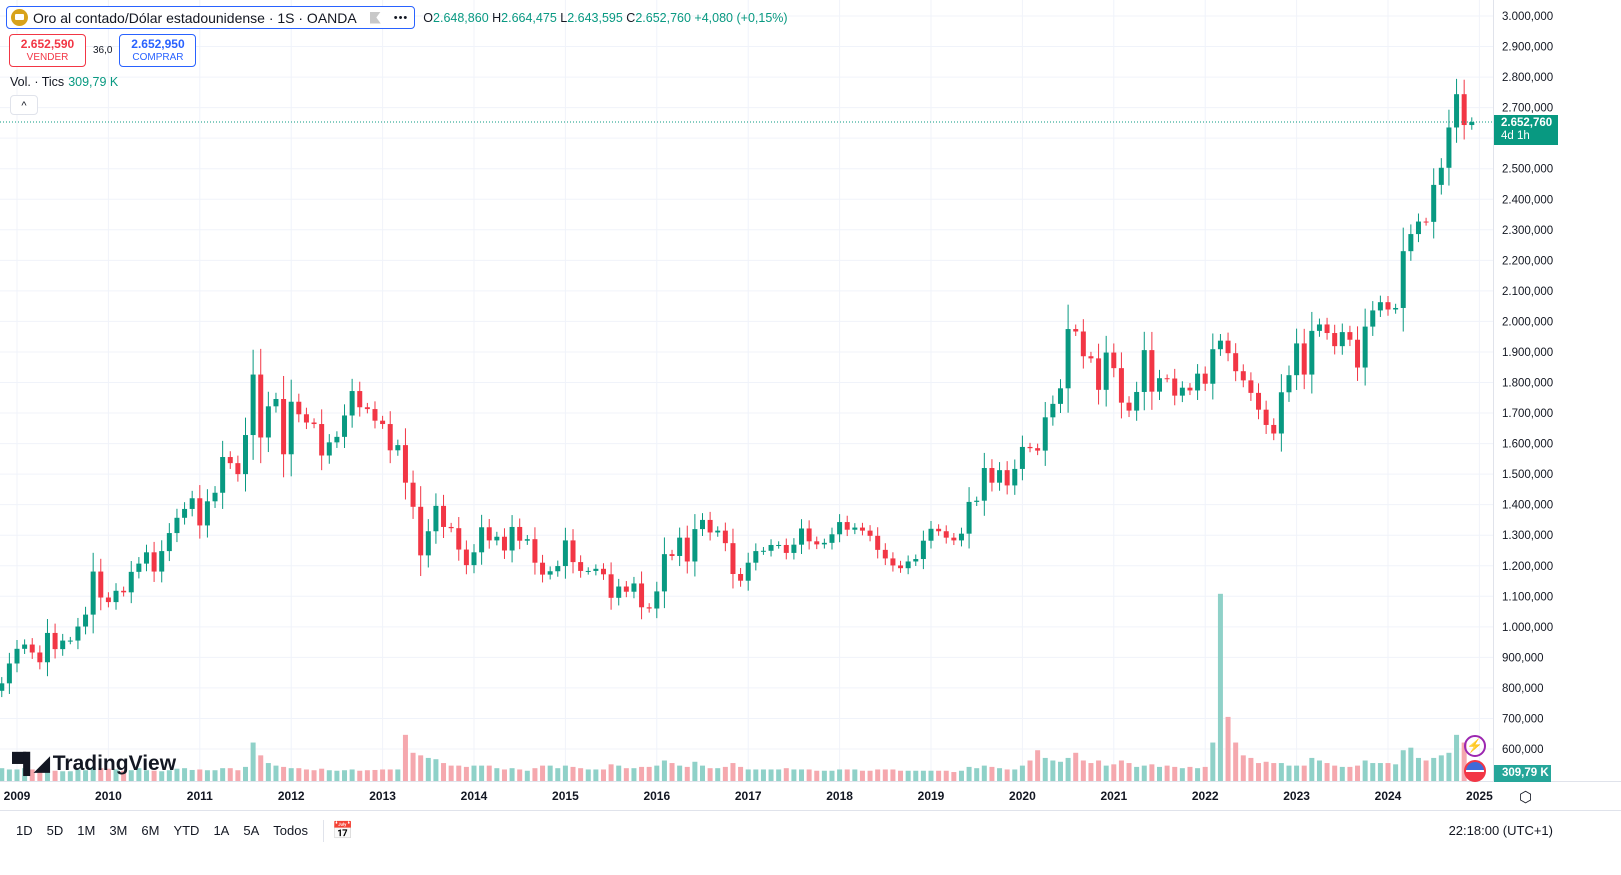 This screenshot has height=875, width=1621. I want to click on range-1d: 1D, so click(24, 830).